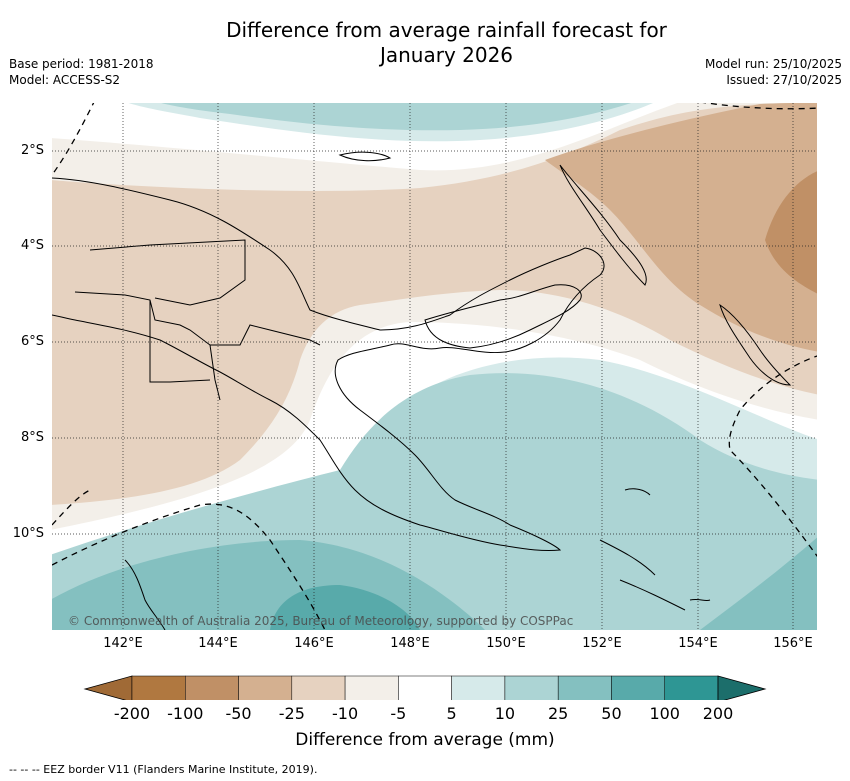 This screenshot has height=781, width=850. Describe the element at coordinates (505, 713) in the screenshot. I see `colorbar-tick-label: 10` at that location.